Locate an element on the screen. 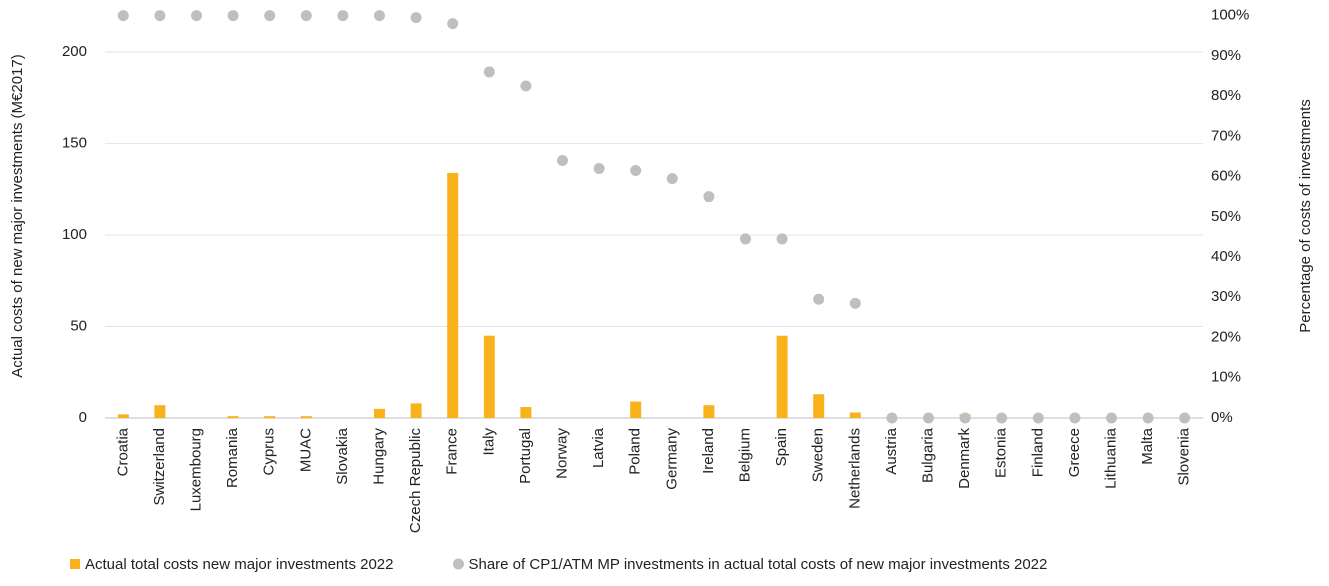  x-tick-label: Austria is located at coordinates (891, 450).